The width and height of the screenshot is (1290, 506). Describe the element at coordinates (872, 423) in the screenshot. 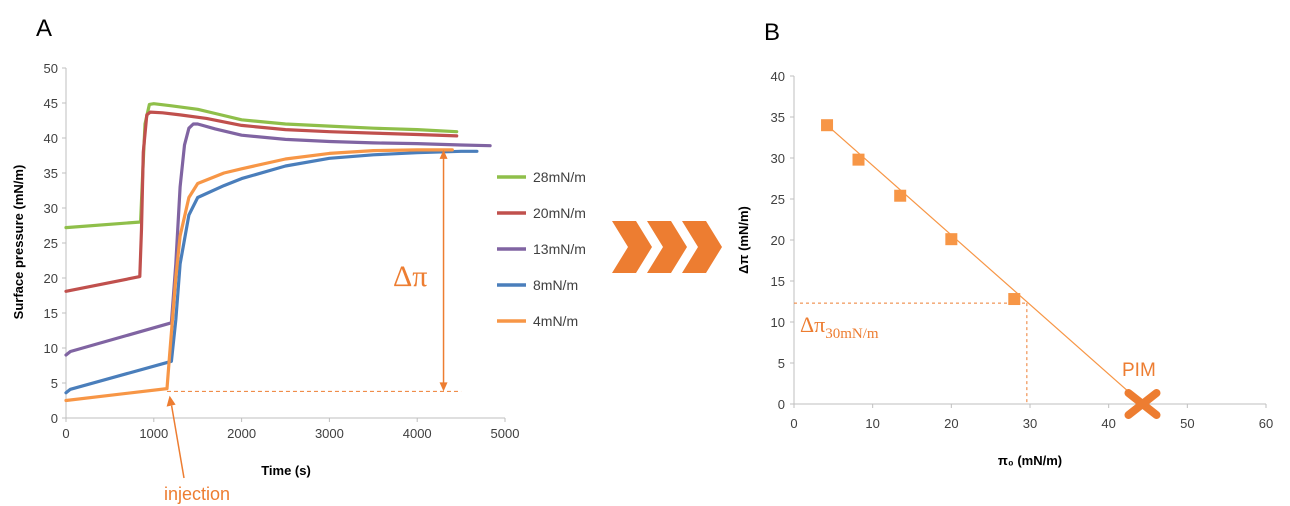

I see `x-tick-label: 10` at that location.